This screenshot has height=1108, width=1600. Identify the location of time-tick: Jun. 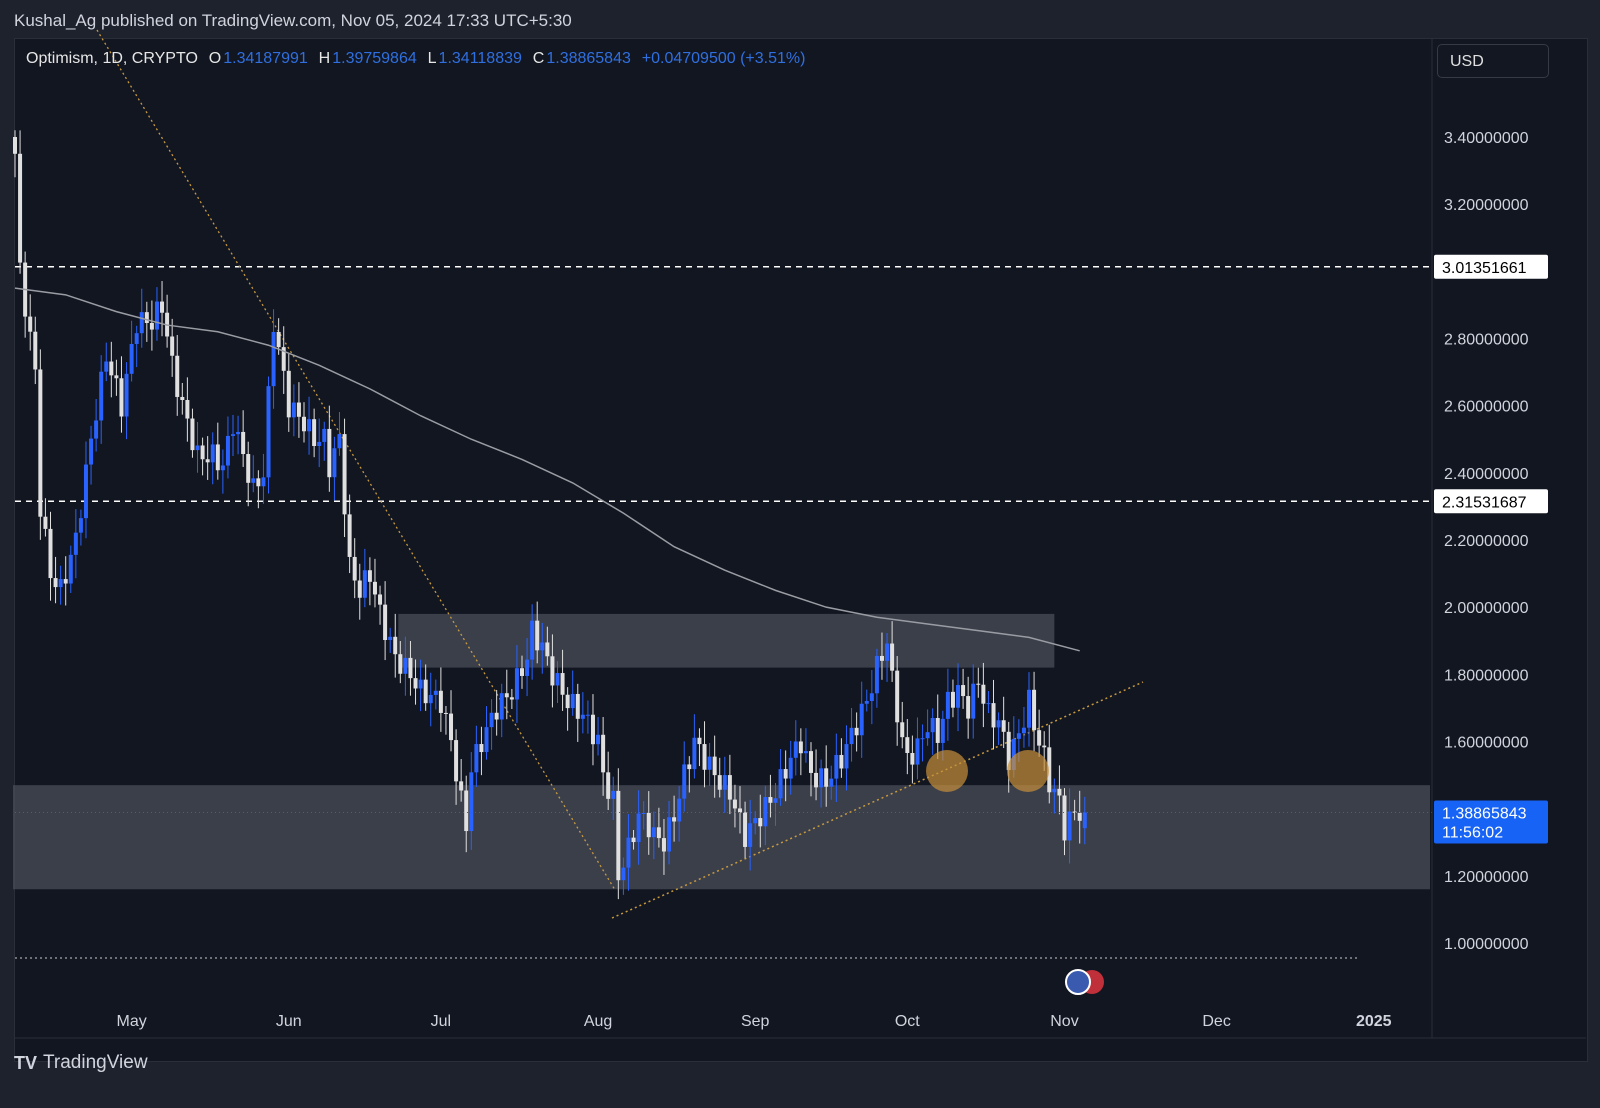
(289, 1021).